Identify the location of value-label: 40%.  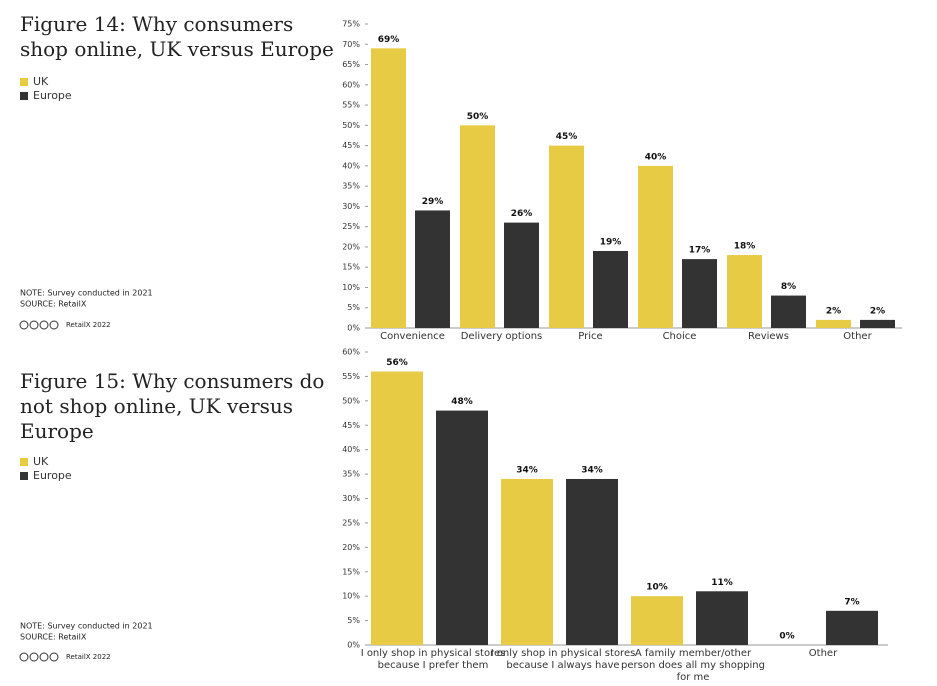
(656, 157).